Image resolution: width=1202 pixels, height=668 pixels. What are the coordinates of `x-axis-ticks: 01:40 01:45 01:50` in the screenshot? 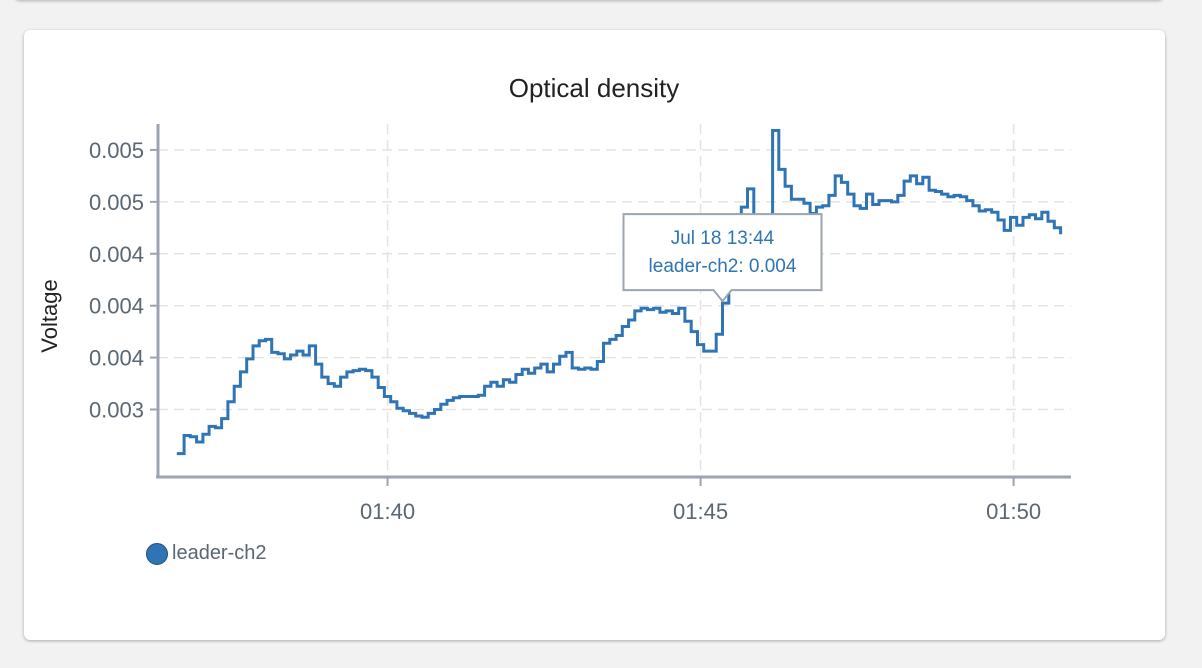 It's located at (700, 500).